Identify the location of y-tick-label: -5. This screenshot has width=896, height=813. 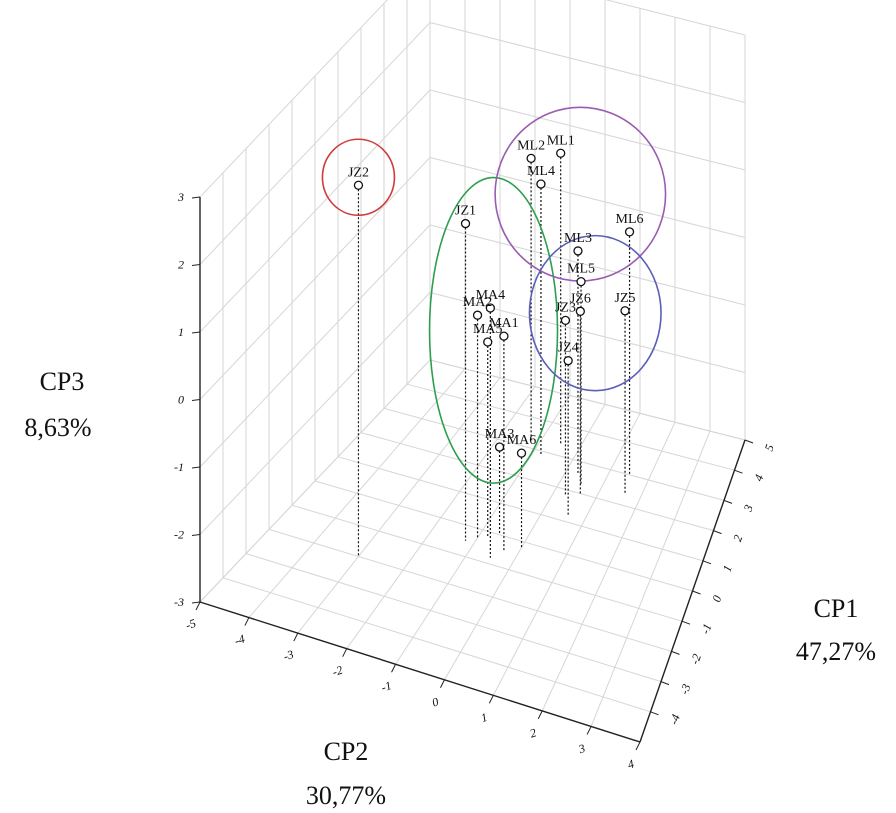
(191, 624).